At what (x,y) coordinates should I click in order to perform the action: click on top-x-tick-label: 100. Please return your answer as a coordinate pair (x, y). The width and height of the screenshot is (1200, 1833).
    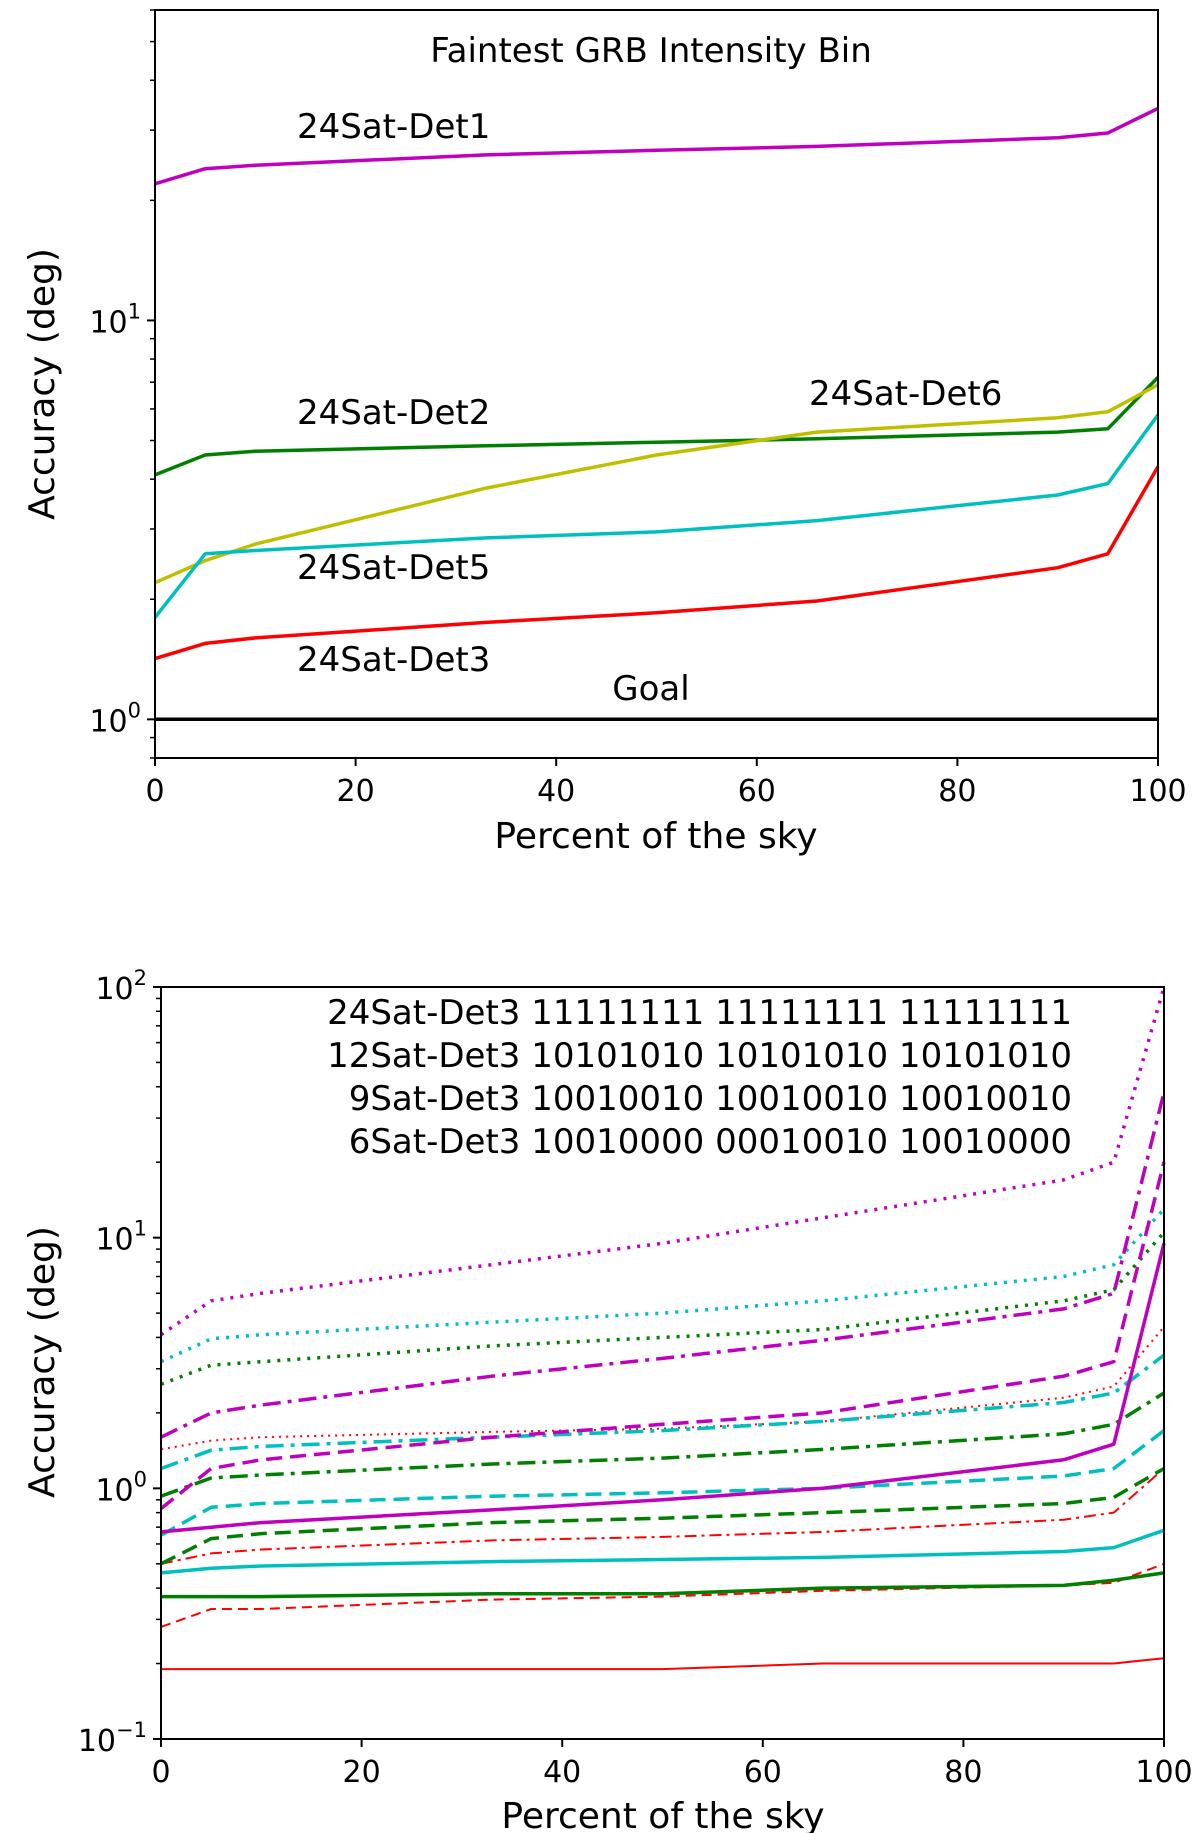
    Looking at the image, I should click on (1157, 791).